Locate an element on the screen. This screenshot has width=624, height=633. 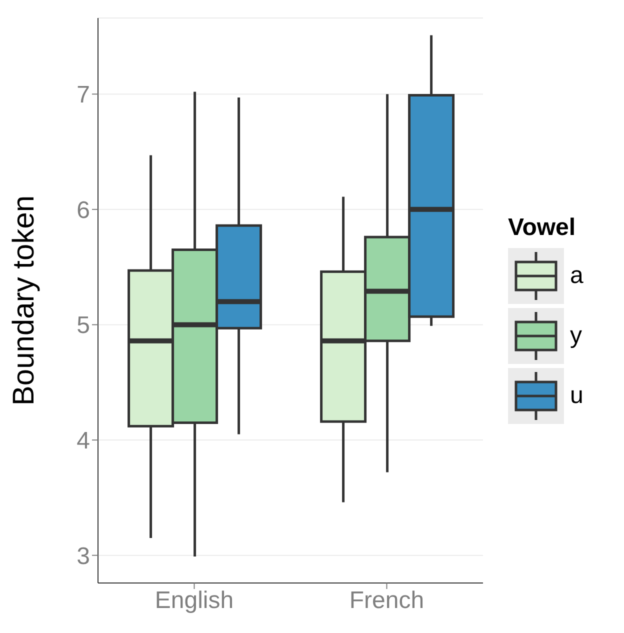
y-tick-label: 3 is located at coordinates (83, 556).